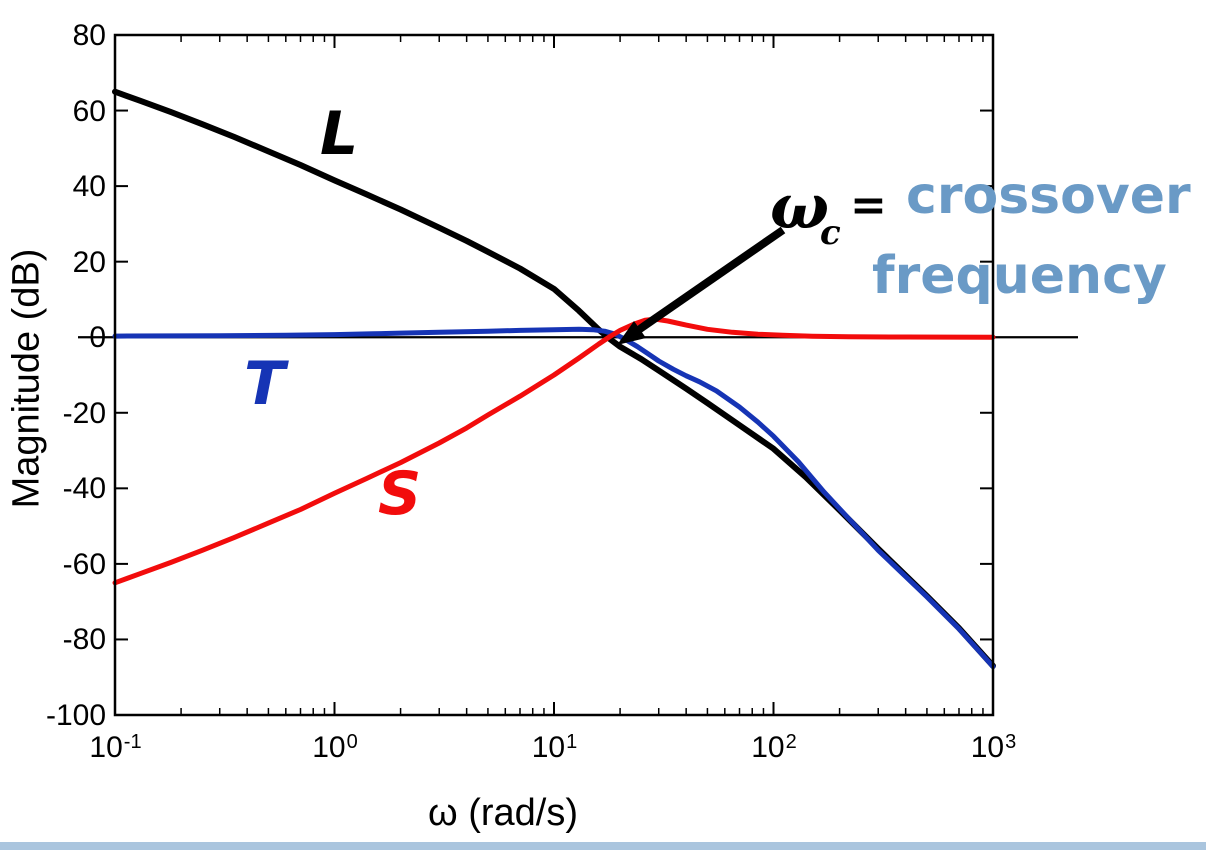 This screenshot has width=1206, height=850. Describe the element at coordinates (800, 206) in the screenshot. I see `omega-symbol: ω` at that location.